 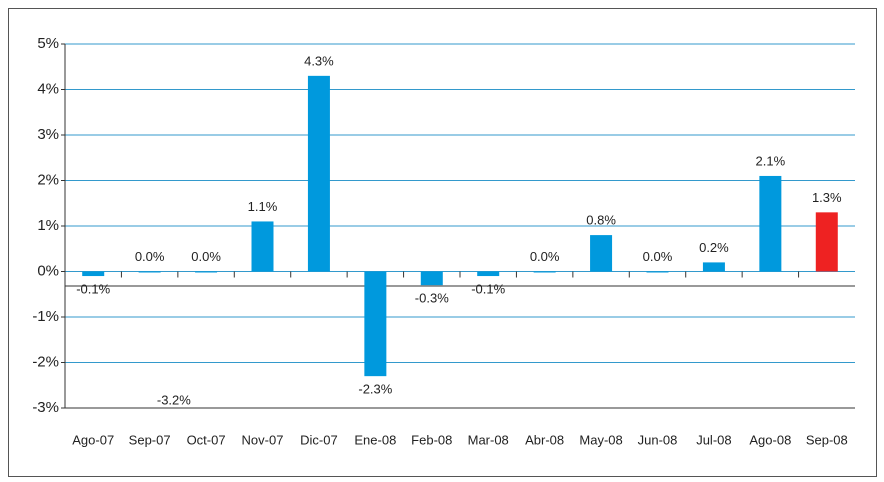 What do you see at coordinates (771, 160) in the screenshot?
I see `value-label: 2.1%` at bounding box center [771, 160].